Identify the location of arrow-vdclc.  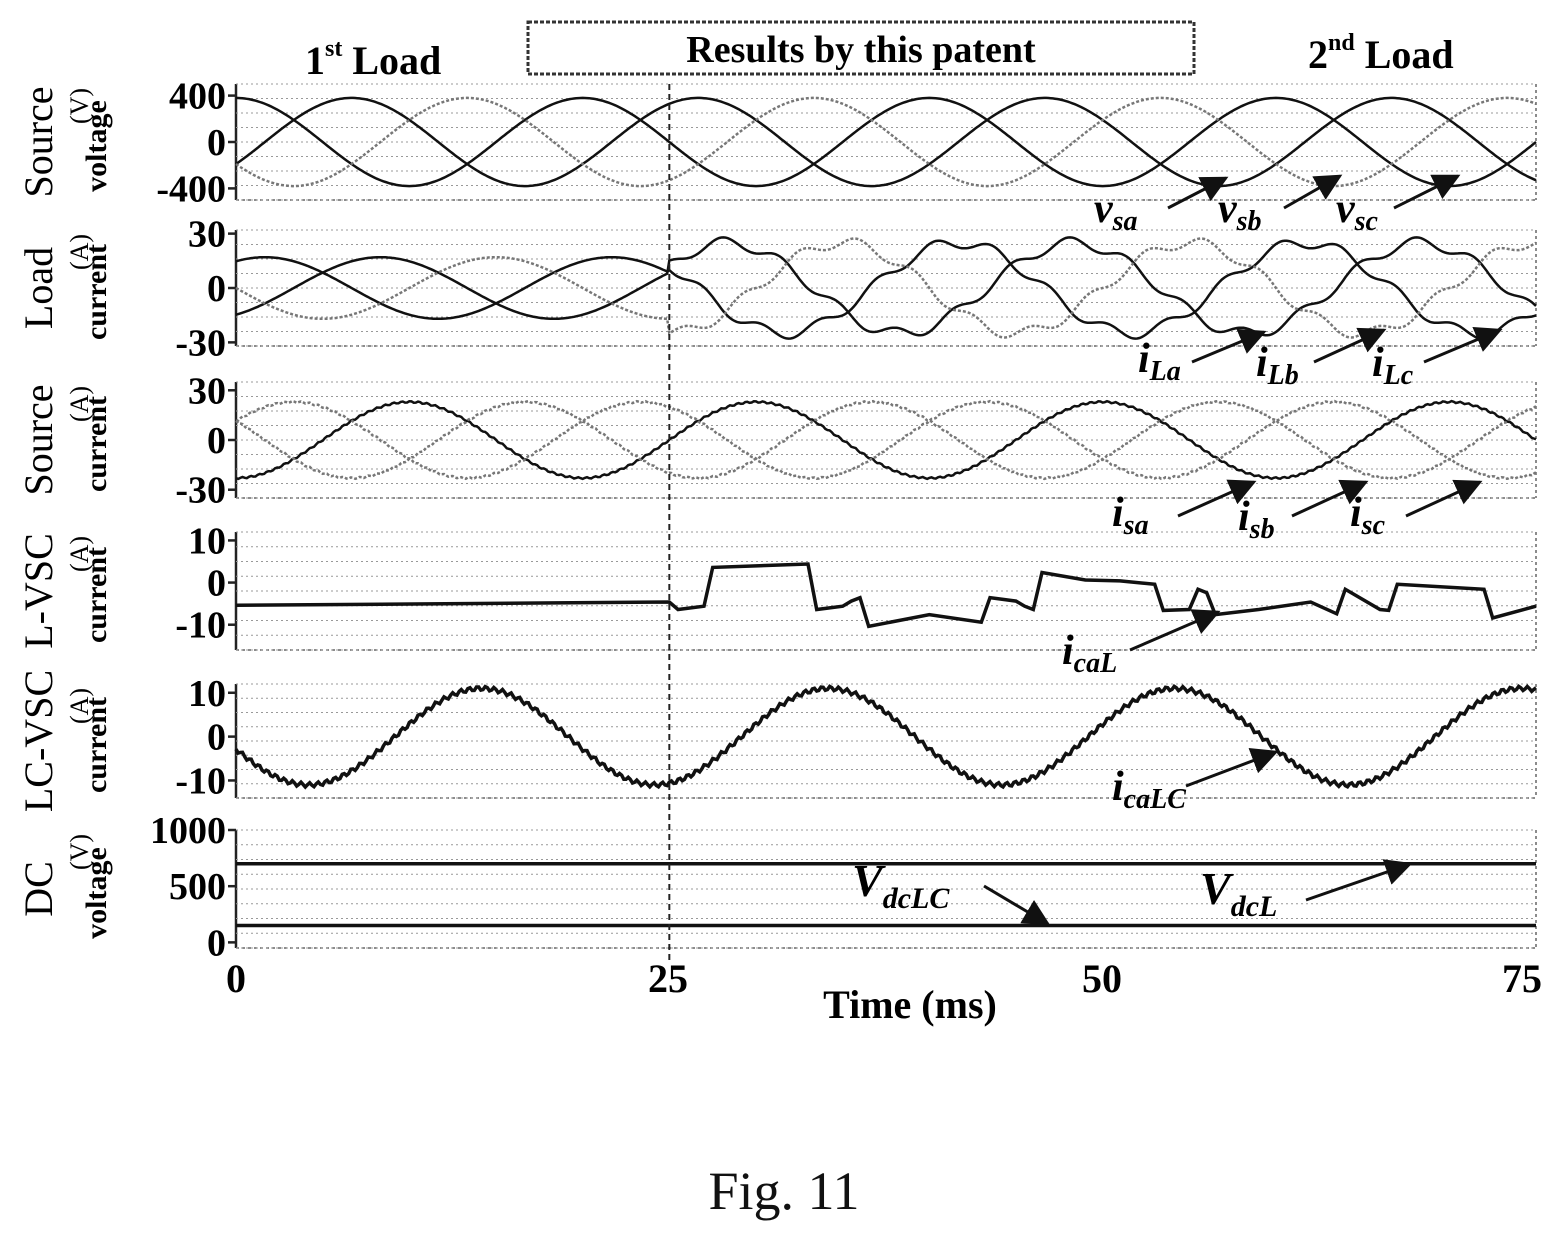
(1017, 905).